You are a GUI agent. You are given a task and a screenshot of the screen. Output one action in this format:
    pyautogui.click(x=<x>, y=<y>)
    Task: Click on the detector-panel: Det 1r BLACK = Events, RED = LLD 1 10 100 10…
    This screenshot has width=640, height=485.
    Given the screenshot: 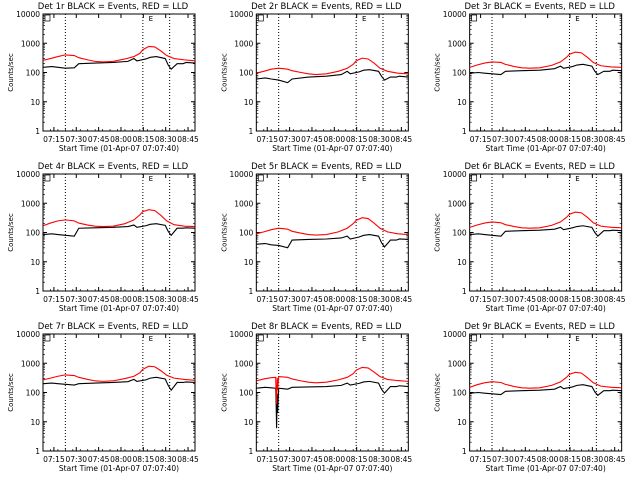 What is the action you would take?
    pyautogui.click(x=103, y=77)
    